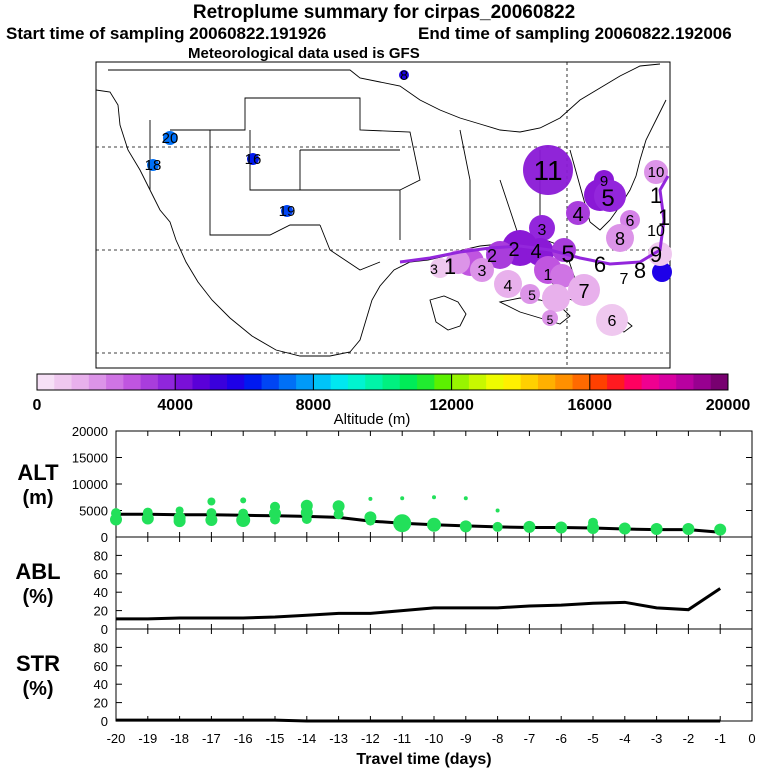 The width and height of the screenshot is (768, 768). What do you see at coordinates (101, 611) in the screenshot?
I see `y-tick-label: 20` at bounding box center [101, 611].